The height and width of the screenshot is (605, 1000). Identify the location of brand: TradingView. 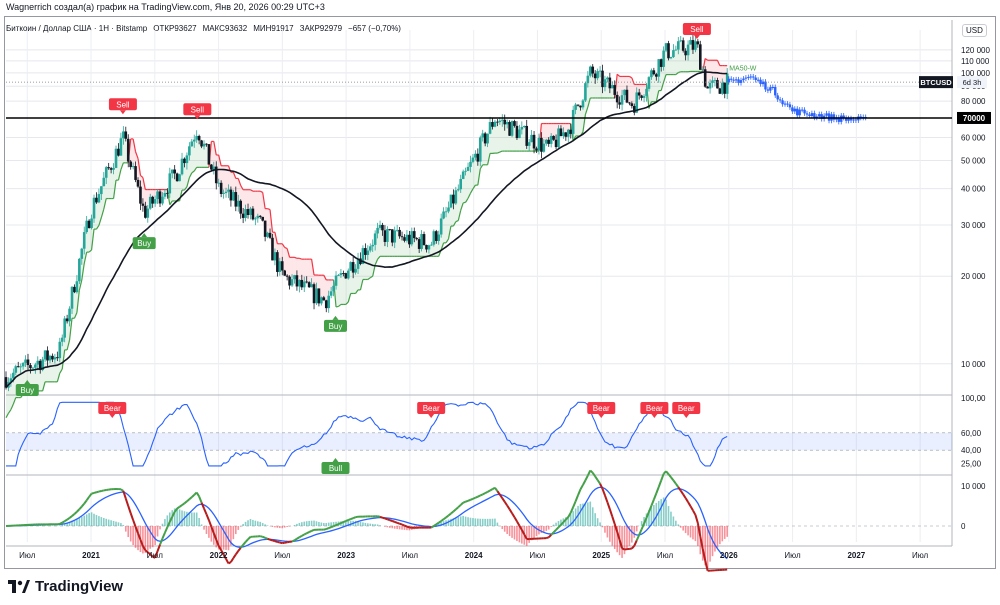
(65, 586).